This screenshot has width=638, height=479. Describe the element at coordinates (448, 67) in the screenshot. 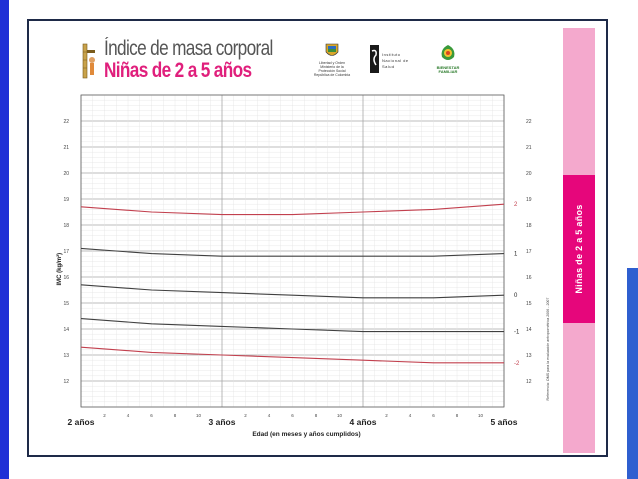

I see `bienestar-line-1: BIENESTAR` at that location.